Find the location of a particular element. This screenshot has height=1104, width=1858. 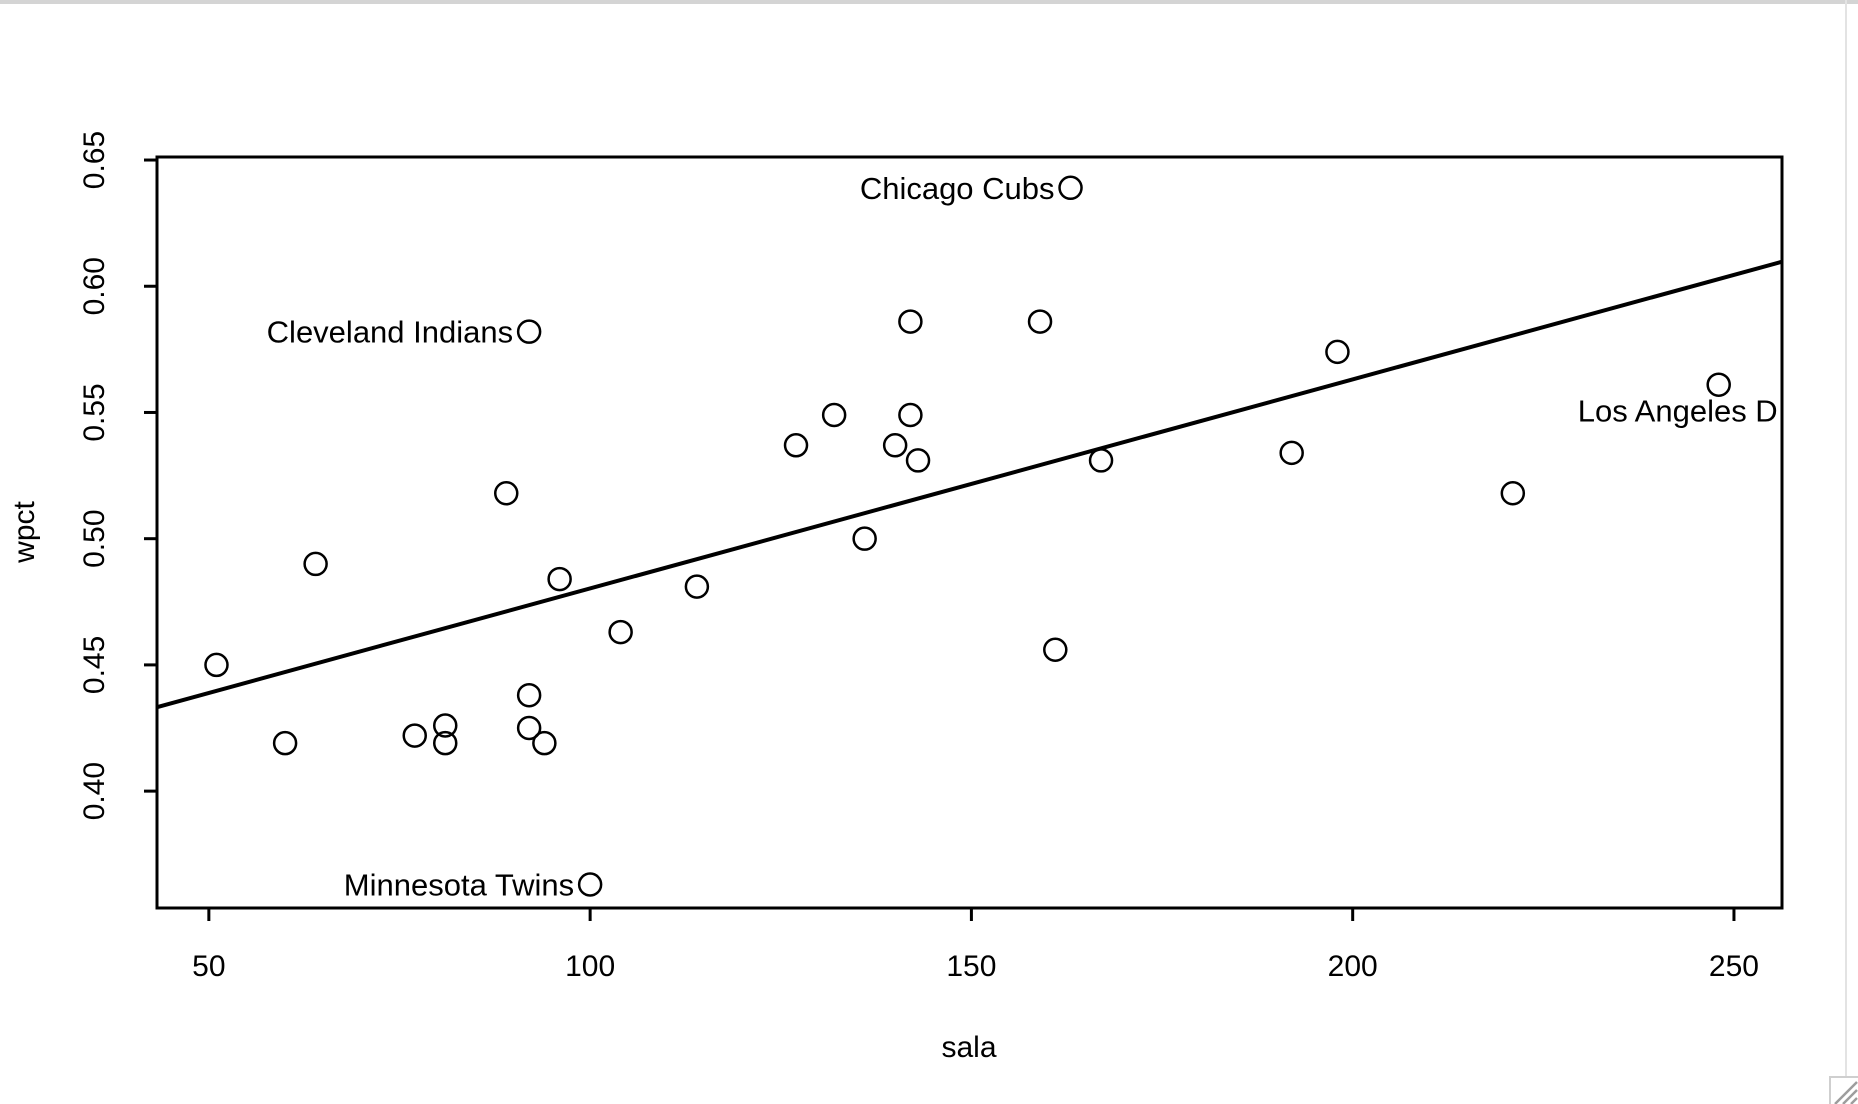

window-resize-grip is located at coordinates (1843, 1090).